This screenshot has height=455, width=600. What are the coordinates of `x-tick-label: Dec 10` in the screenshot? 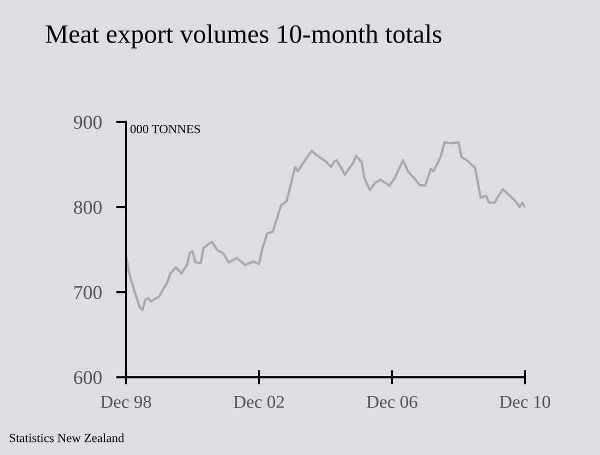 It's located at (525, 402).